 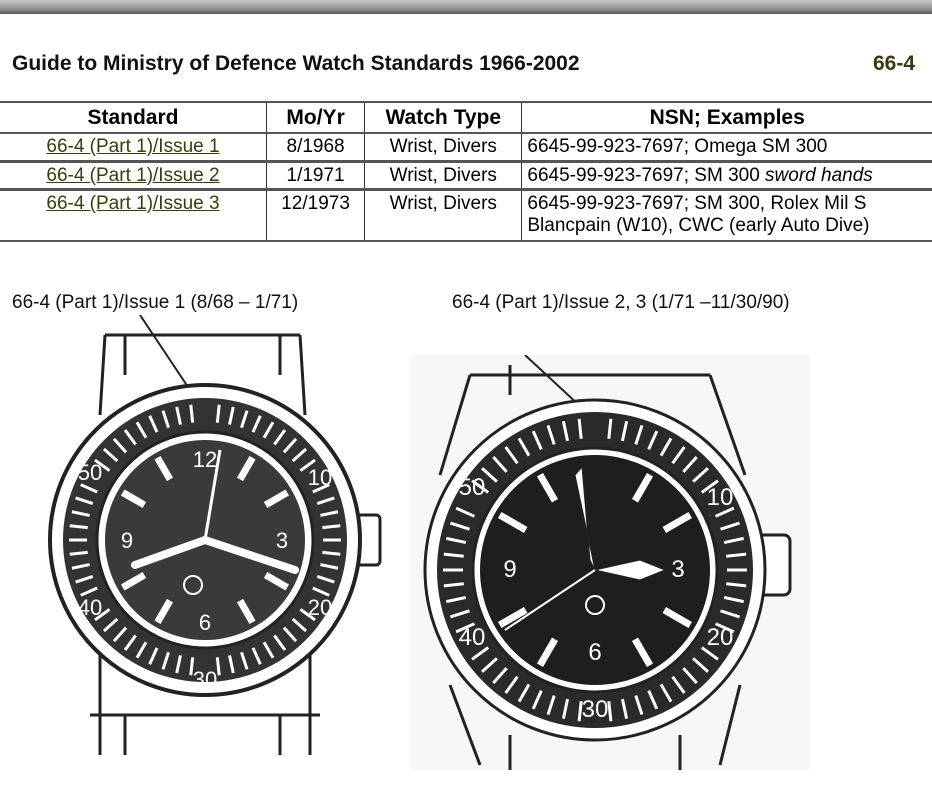 I want to click on standard-link: 66-4 (Part 1)/Issue 1, so click(x=133, y=146).